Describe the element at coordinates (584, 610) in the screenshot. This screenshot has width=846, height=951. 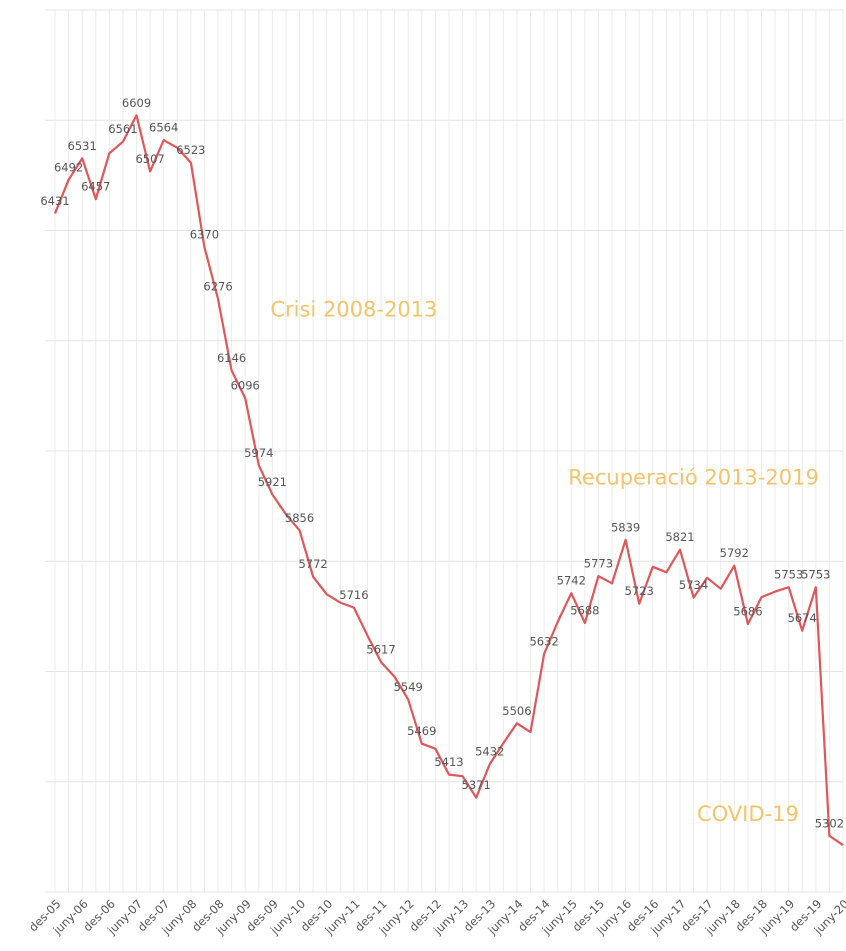
I see `data-label: 5688` at that location.